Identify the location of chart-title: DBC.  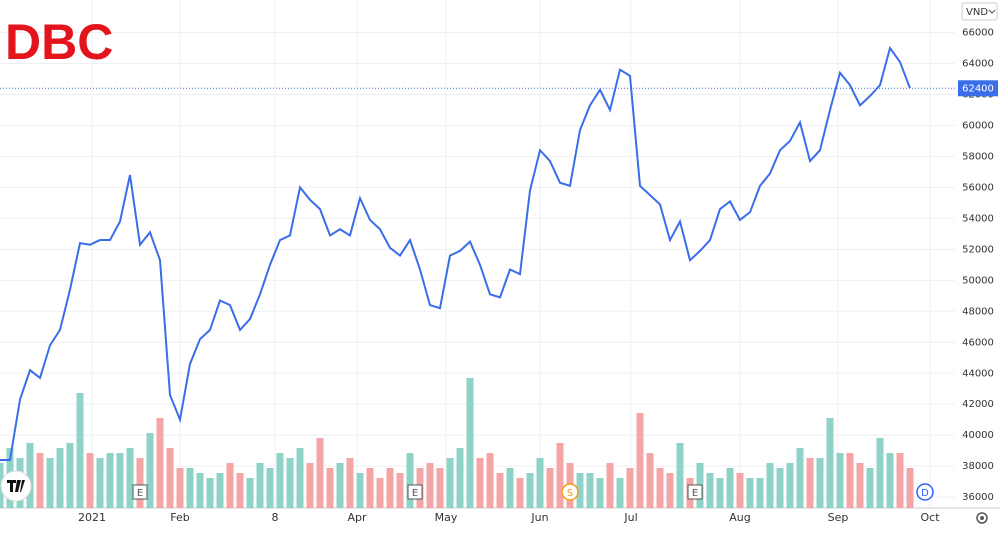
(59, 42).